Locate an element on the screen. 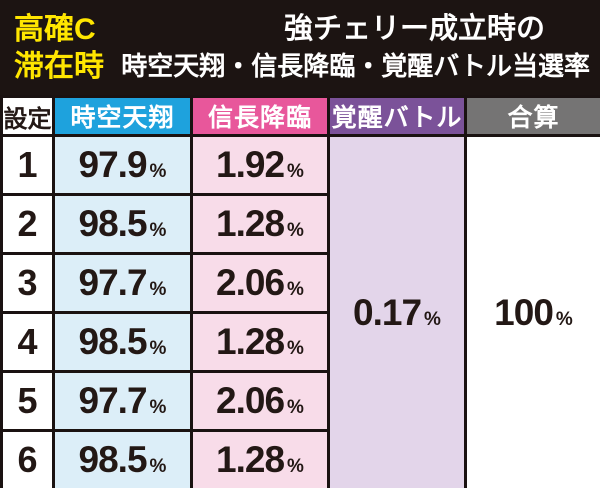  col-header-kakusei: 覚醒バトル is located at coordinates (397, 116).